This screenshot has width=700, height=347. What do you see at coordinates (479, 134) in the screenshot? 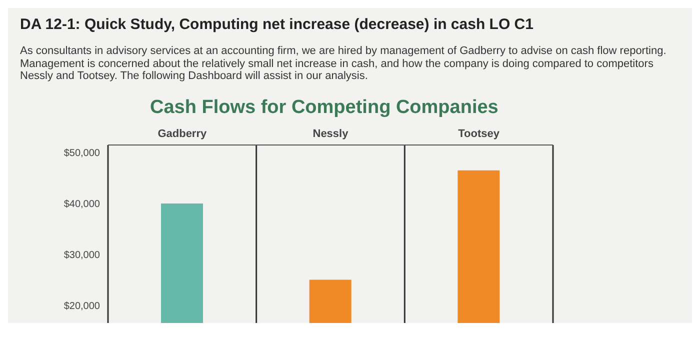
I see `x-tick-label: Tootsey` at bounding box center [479, 134].